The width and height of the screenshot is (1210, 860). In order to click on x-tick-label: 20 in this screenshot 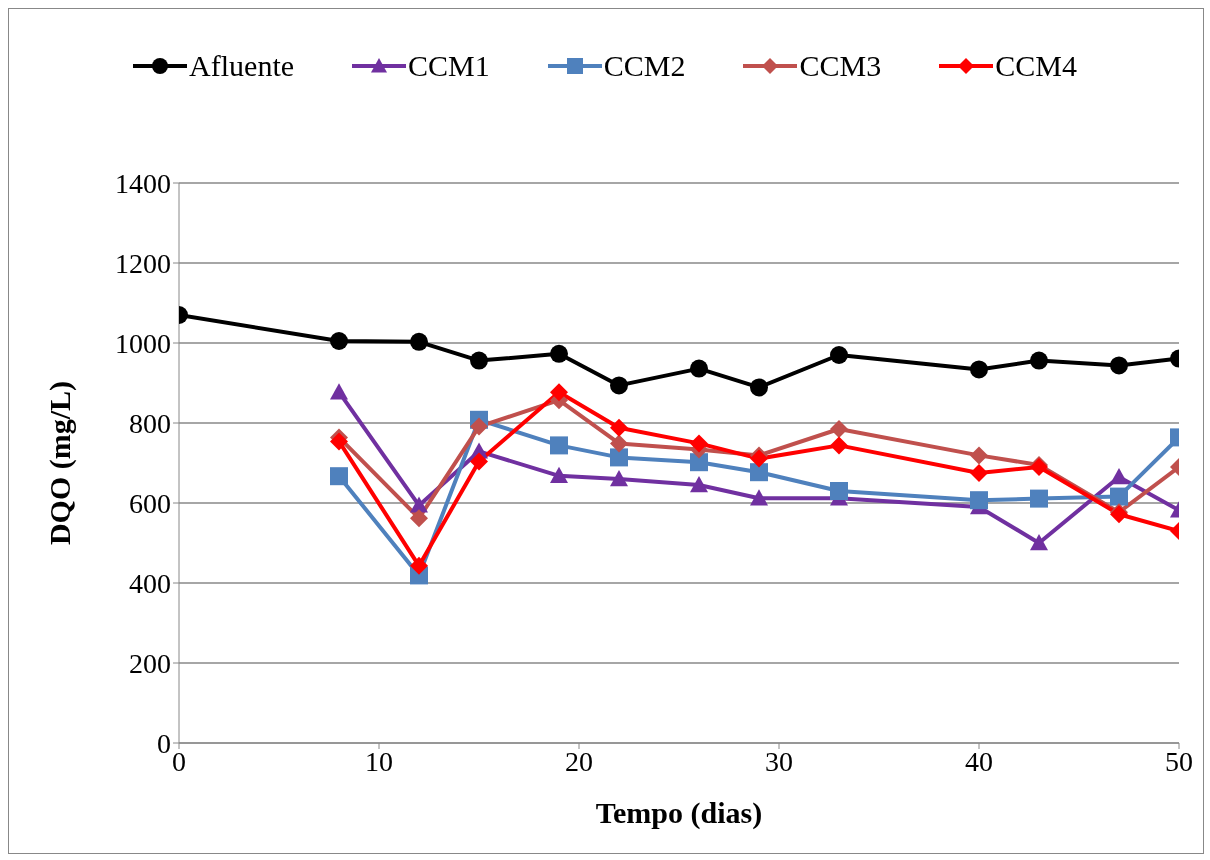, I will do `click(579, 761)`.